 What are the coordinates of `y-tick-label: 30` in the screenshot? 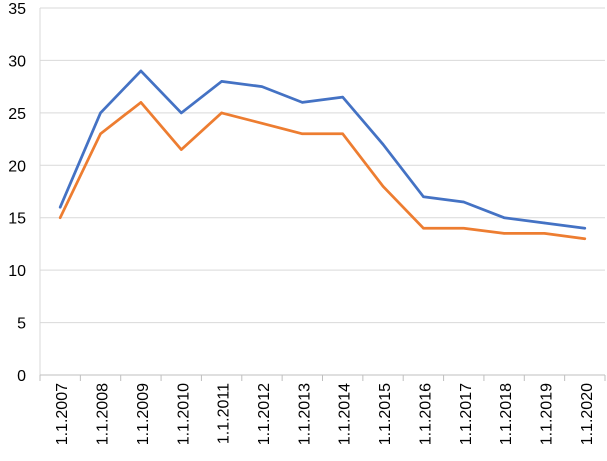 It's located at (17, 61).